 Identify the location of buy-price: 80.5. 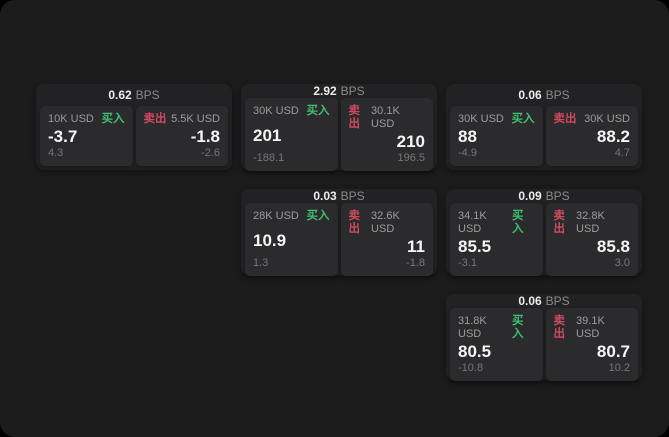
(475, 351).